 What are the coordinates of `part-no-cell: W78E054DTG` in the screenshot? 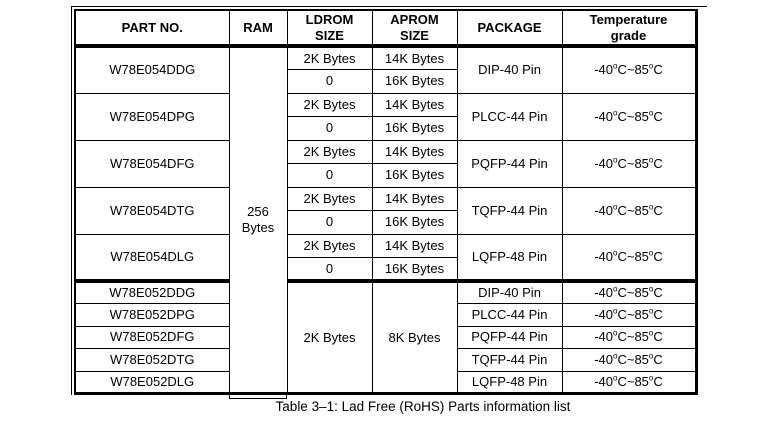 It's located at (152, 210).